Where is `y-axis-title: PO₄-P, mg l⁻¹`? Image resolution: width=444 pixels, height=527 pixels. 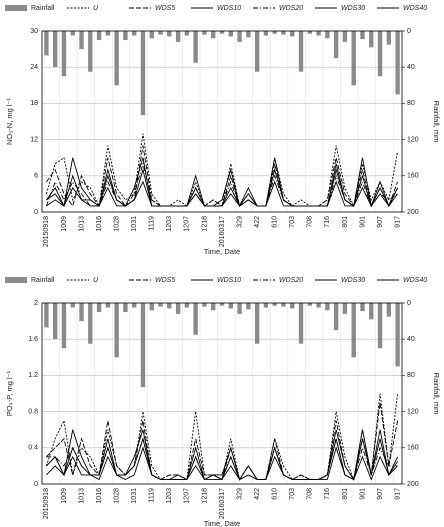
y-axis-title: PO₄-P, mg l⁻¹ is located at coordinates (9, 393).